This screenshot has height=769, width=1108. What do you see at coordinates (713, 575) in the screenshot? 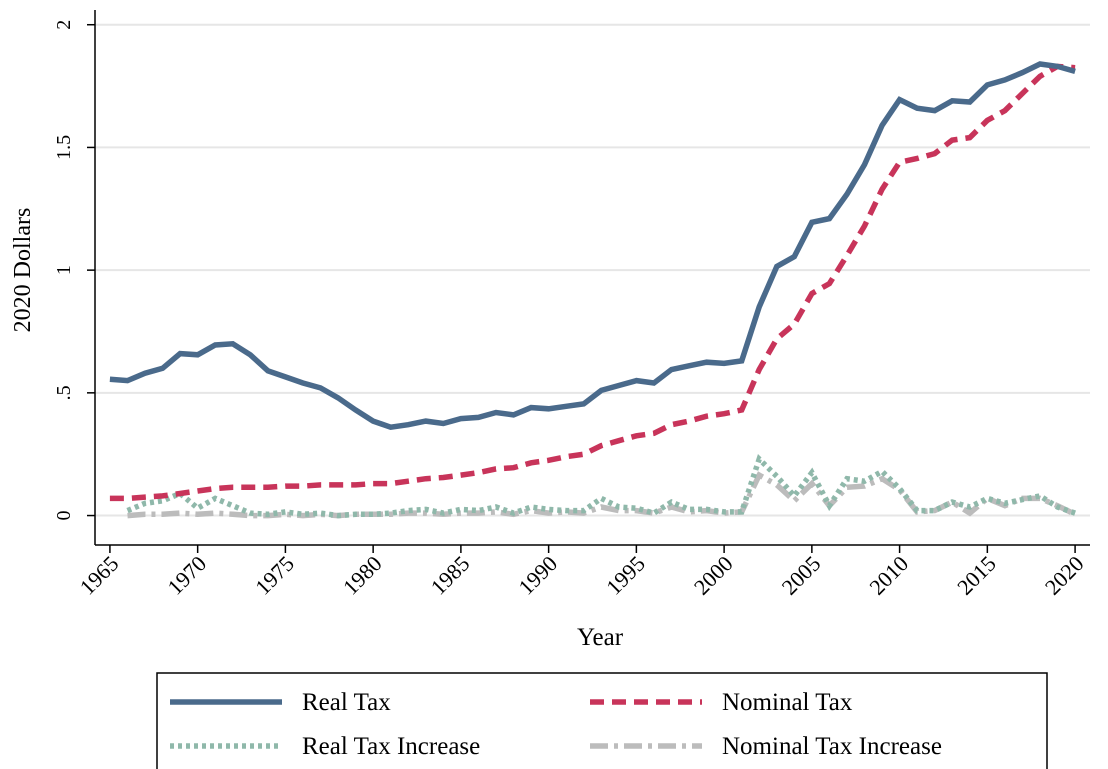
I see `x-tick-label: 2000` at bounding box center [713, 575].